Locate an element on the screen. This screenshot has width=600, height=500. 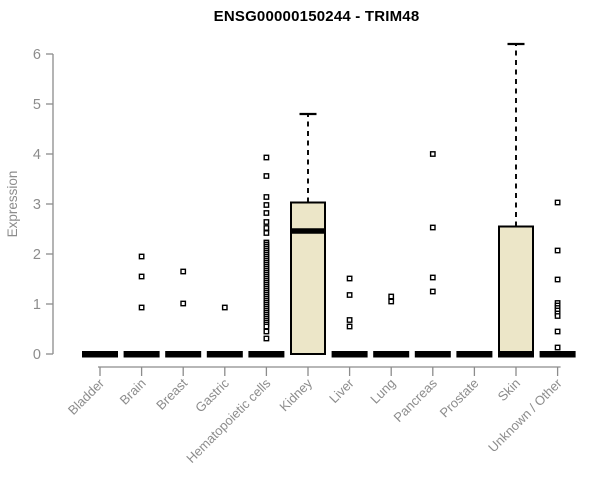
y-tick-label: 6 is located at coordinates (37, 55).